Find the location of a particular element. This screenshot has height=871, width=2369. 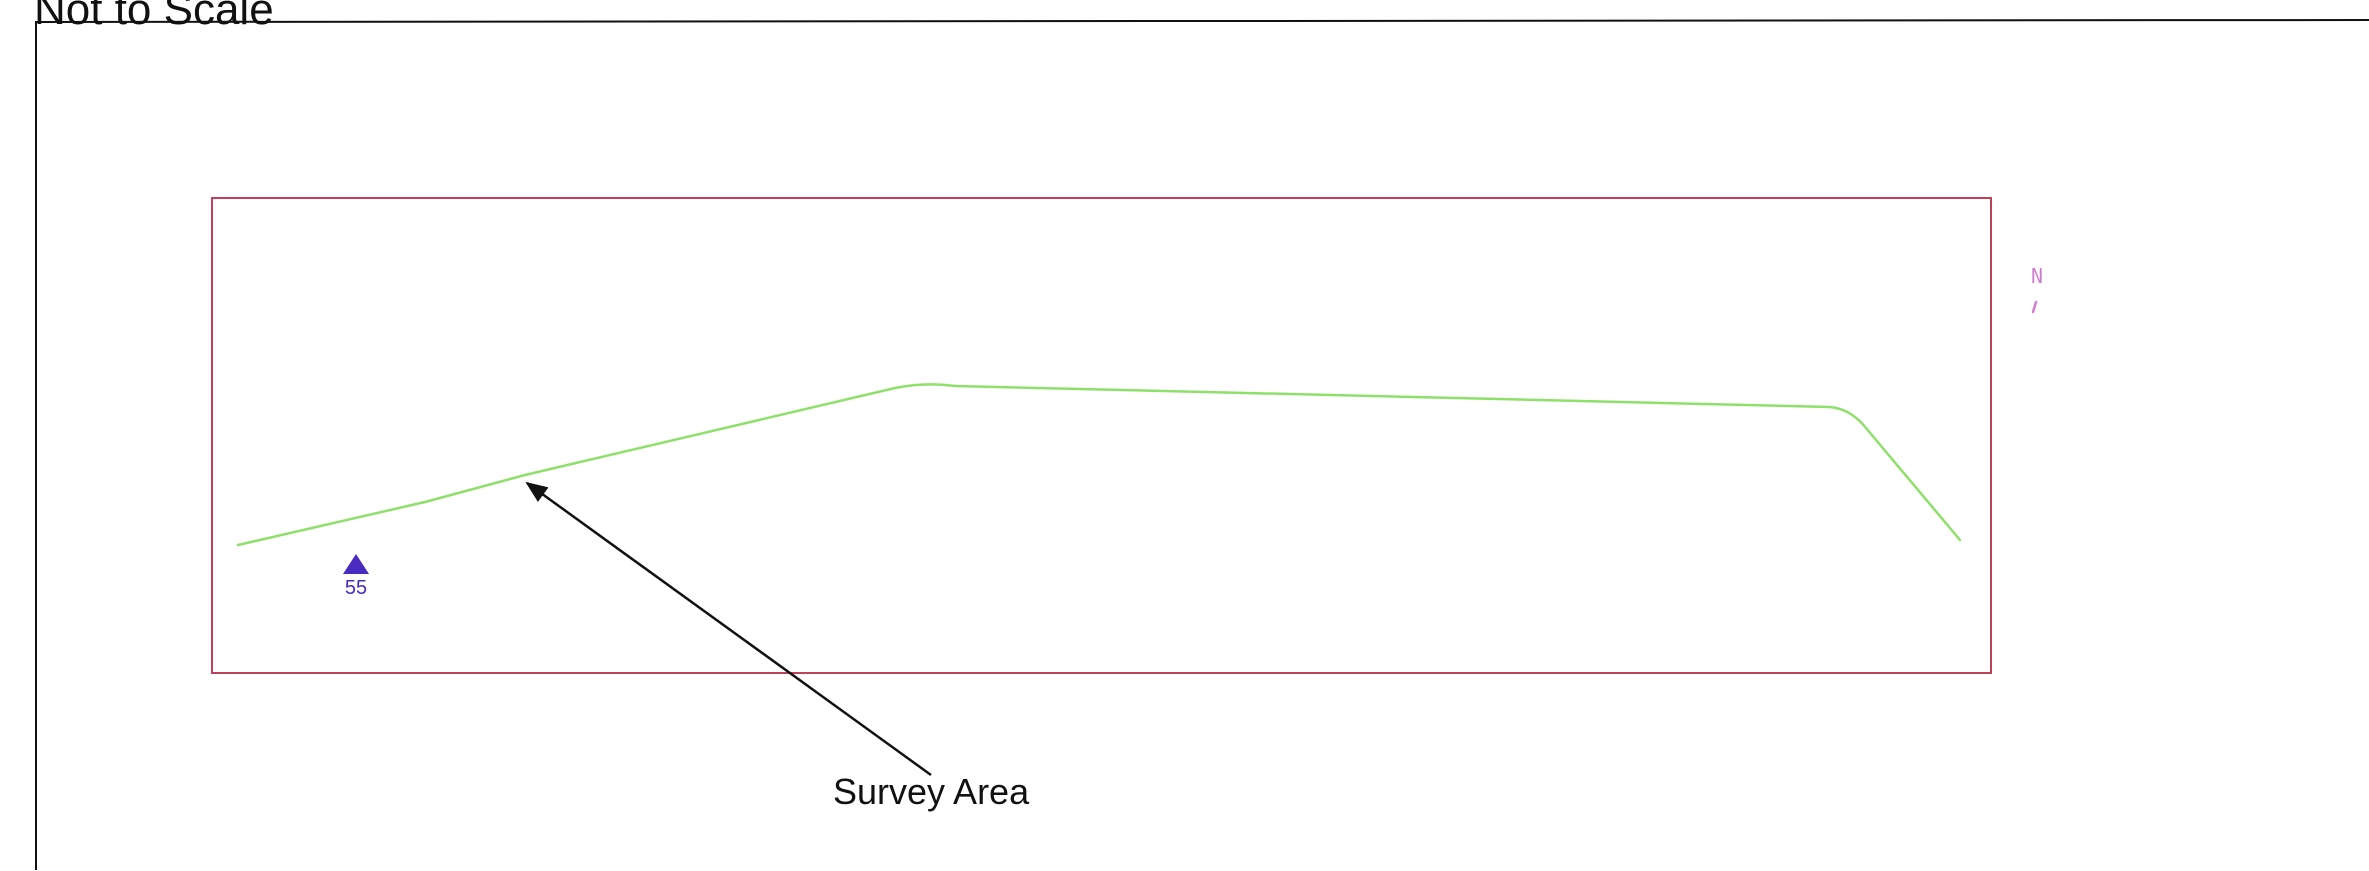

survey-route-line is located at coordinates (1099, 465).